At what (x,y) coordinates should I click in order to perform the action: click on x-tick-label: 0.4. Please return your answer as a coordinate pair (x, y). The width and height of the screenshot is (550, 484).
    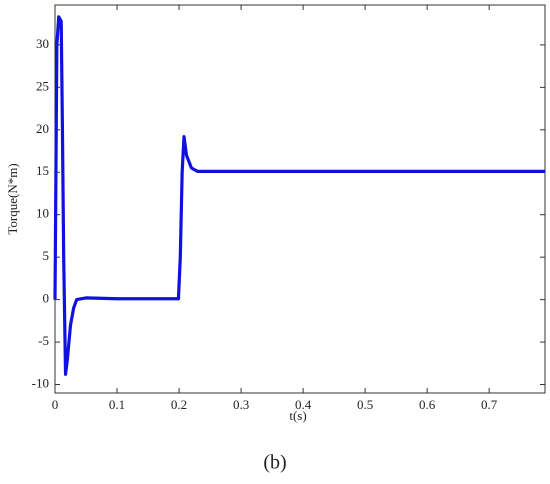
    Looking at the image, I should click on (303, 404).